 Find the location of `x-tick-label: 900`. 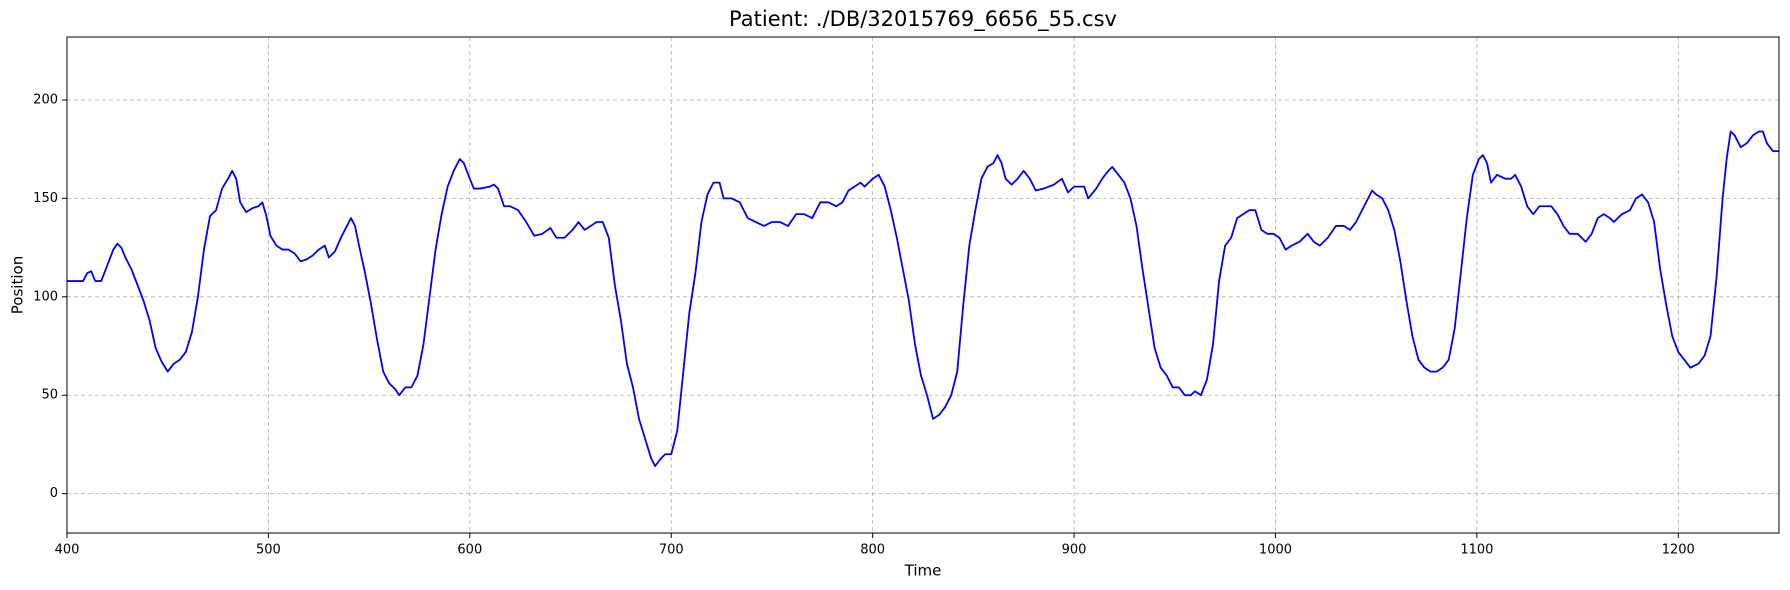

x-tick-label: 900 is located at coordinates (1074, 550).